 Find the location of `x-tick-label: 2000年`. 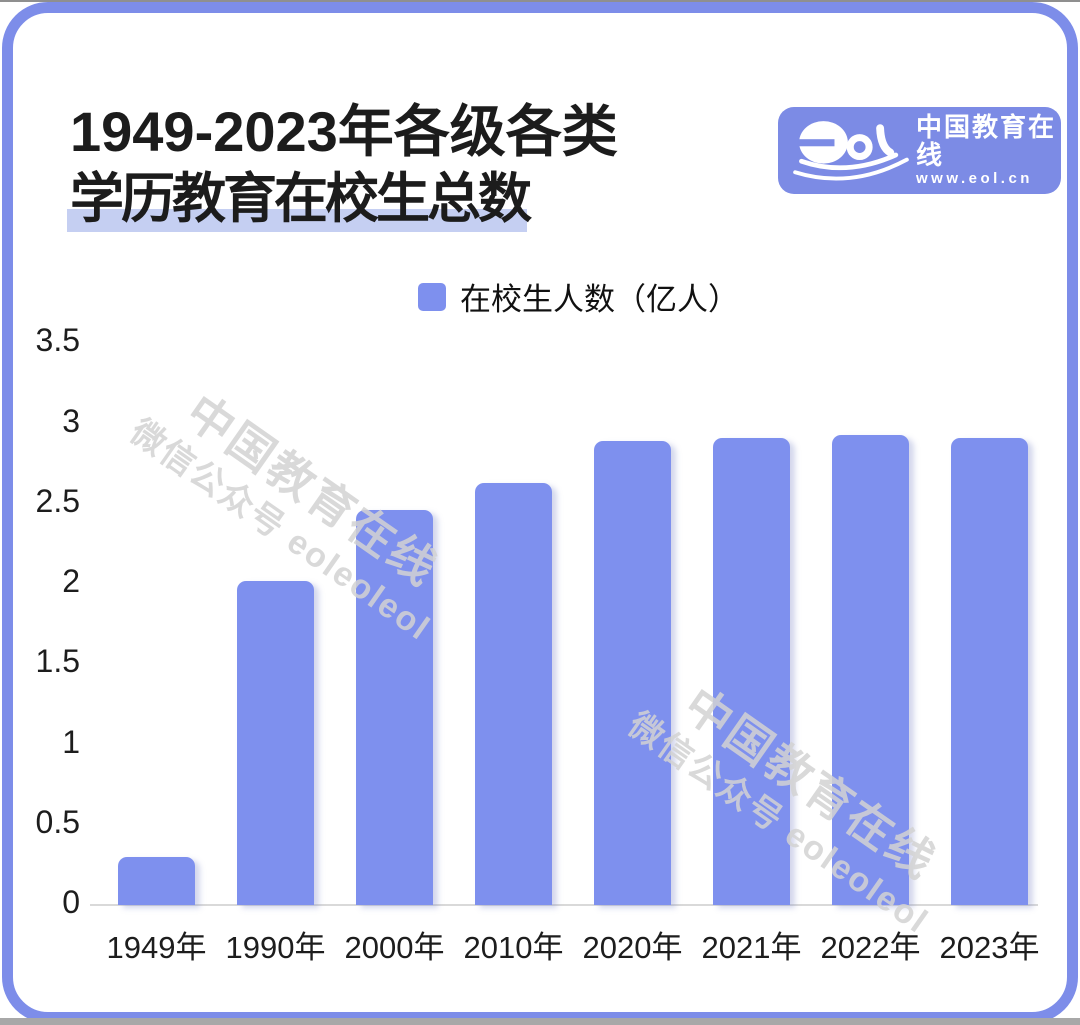

x-tick-label: 2000年 is located at coordinates (394, 947).